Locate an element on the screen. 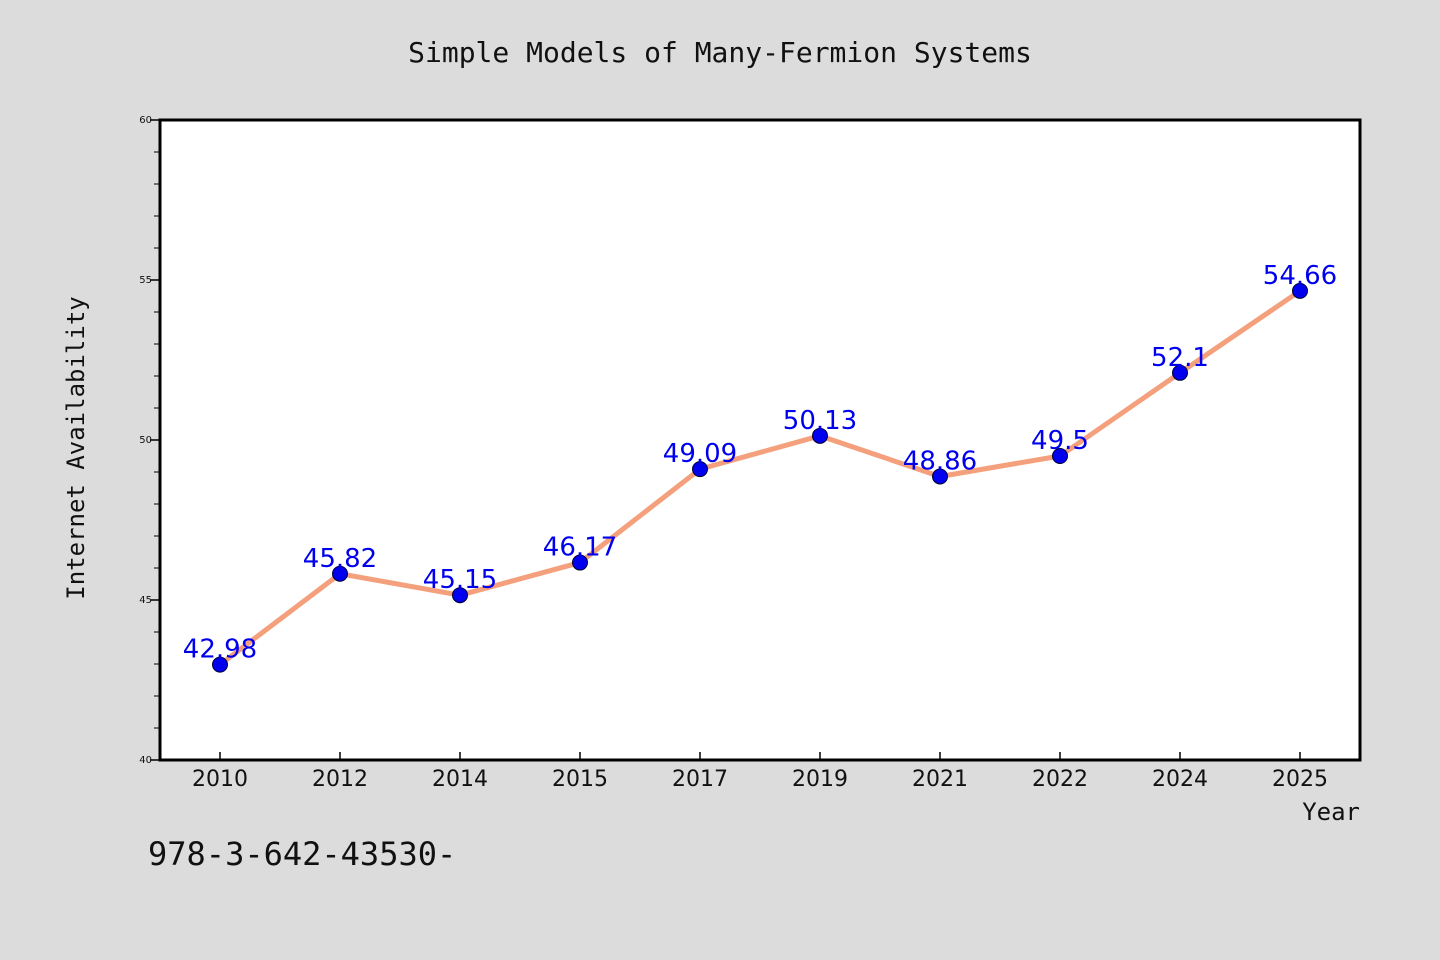 The image size is (1440, 960). data-label: 50.13 is located at coordinates (820, 421).